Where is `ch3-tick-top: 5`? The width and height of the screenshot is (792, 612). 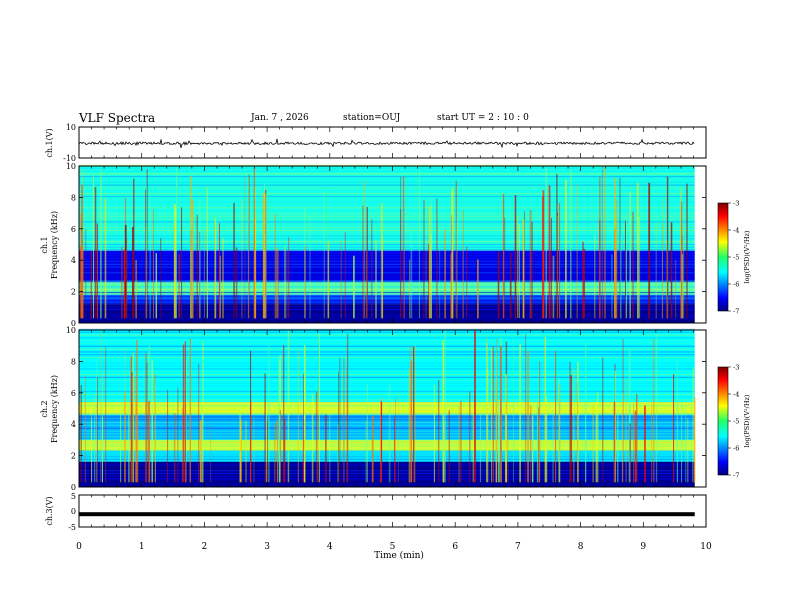
ch3-tick-top: 5 is located at coordinates (73, 496).